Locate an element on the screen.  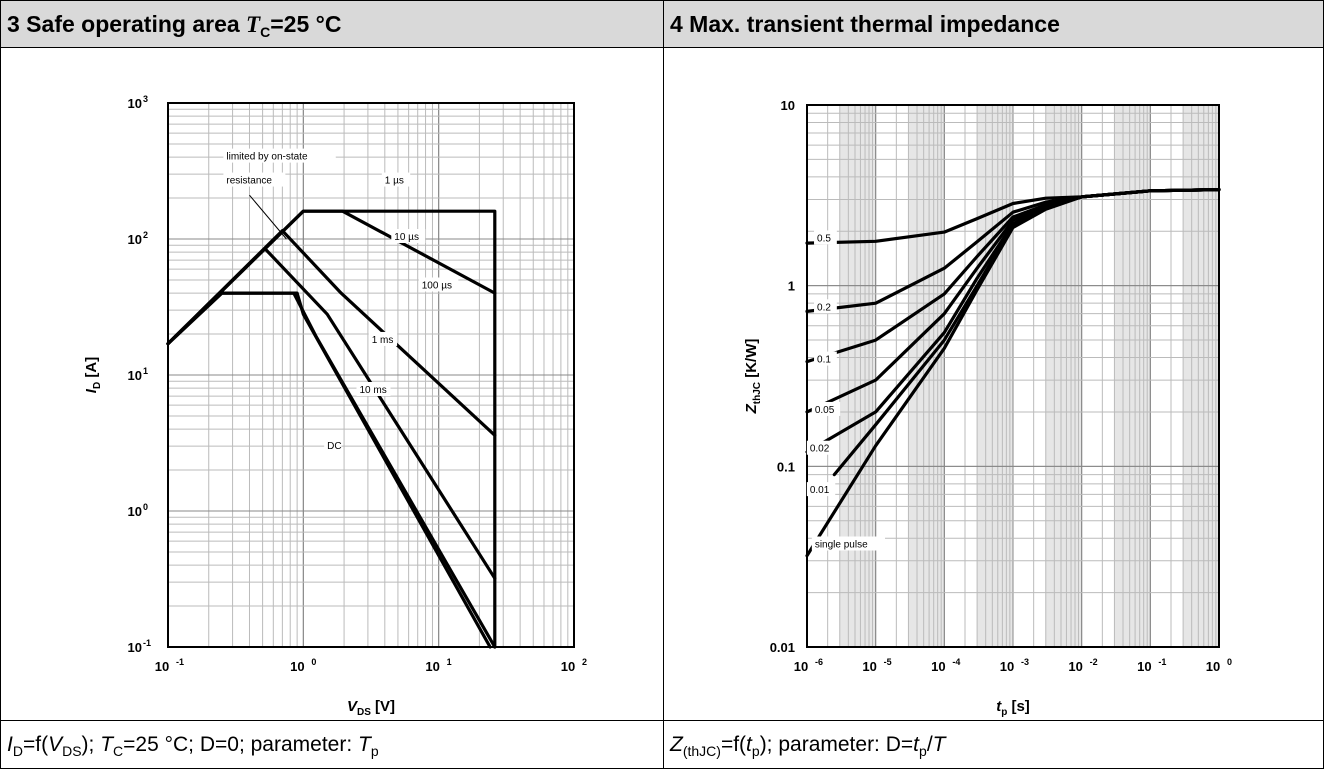
cap-r-t-sub: p is located at coordinates (755, 751).